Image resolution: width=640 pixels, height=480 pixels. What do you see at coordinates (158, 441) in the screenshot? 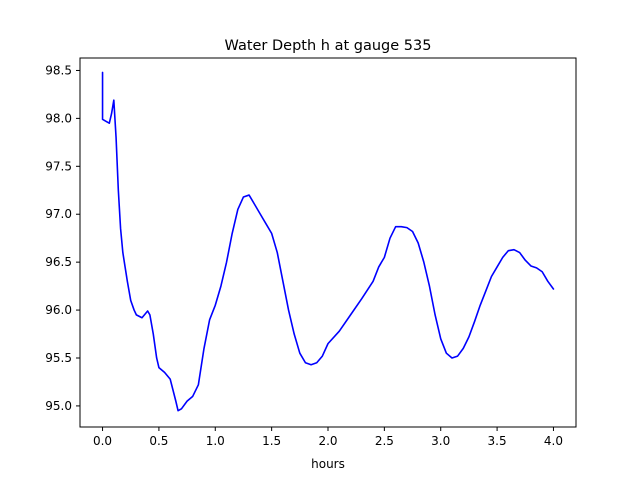
I see `x-tick-label: 0.5` at bounding box center [158, 441].